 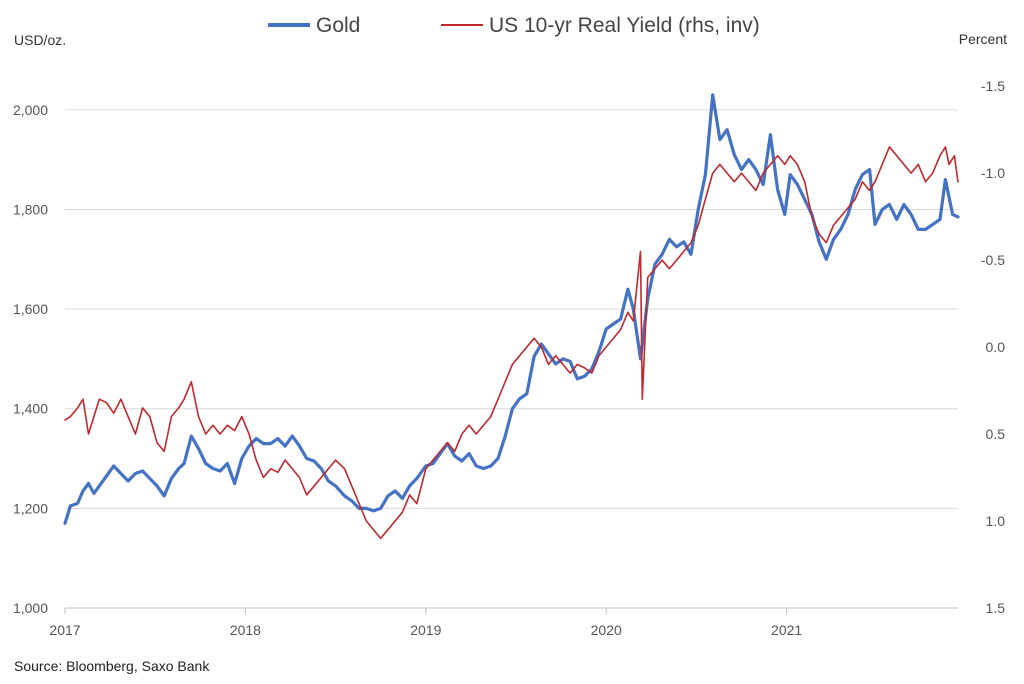 What do you see at coordinates (996, 434) in the screenshot?
I see `right-tick-label: 0.5` at bounding box center [996, 434].